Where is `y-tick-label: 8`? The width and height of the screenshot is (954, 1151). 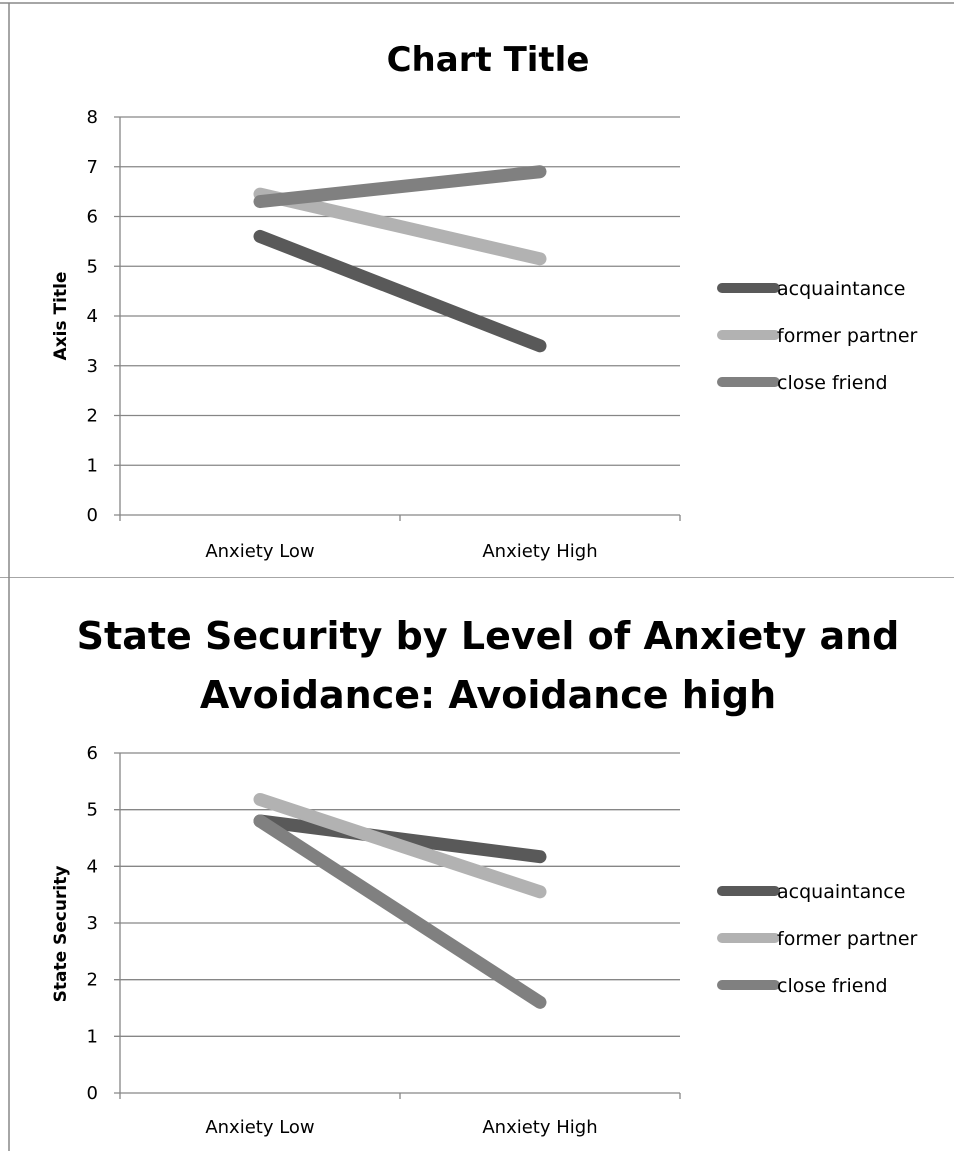
y-tick-label: 8 is located at coordinates (92, 117).